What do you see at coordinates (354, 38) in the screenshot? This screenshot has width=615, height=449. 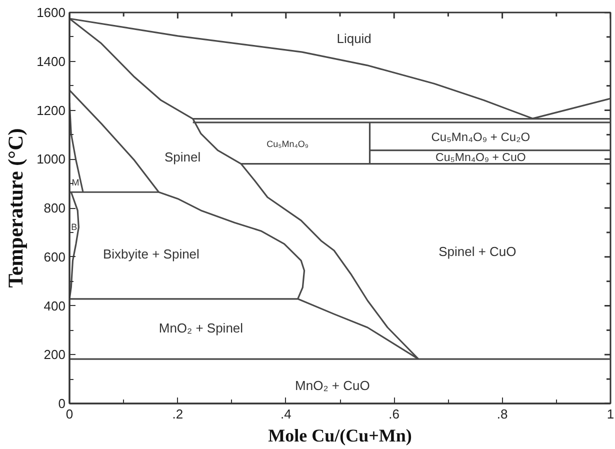 I see `annotation: Liquid` at bounding box center [354, 38].